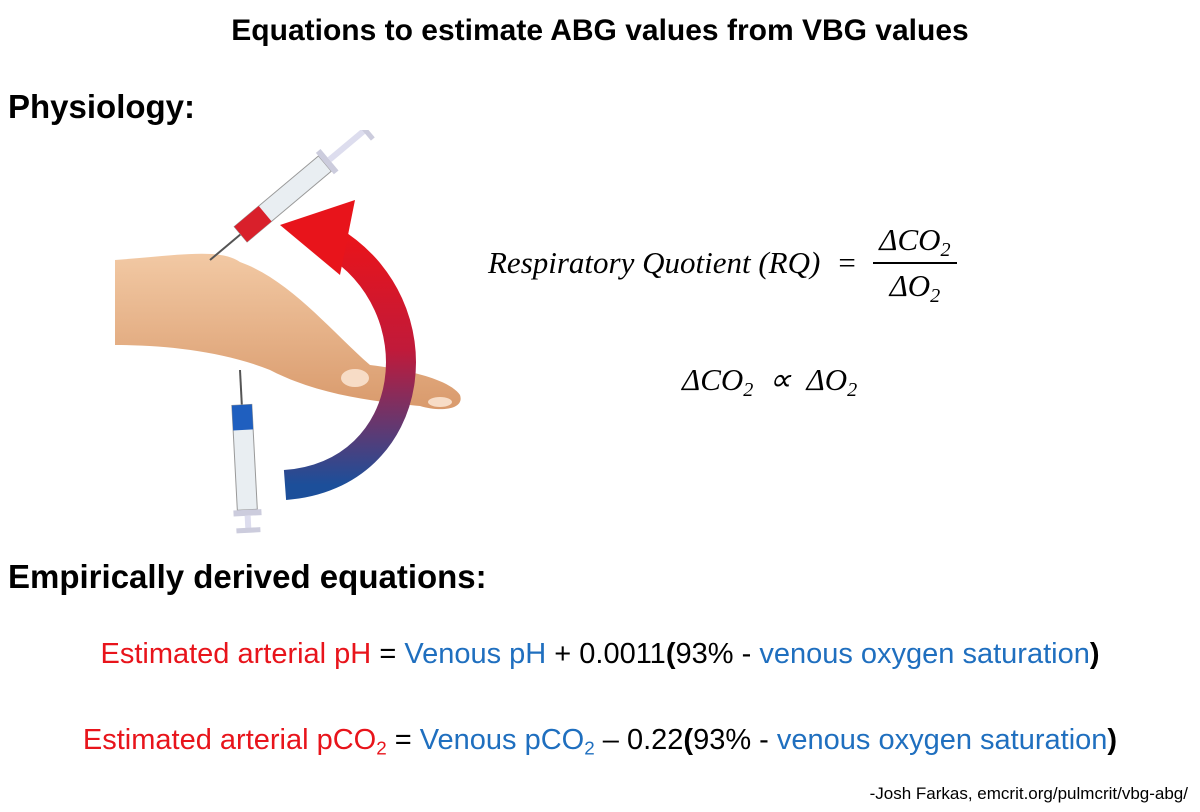 The image size is (1200, 812). Describe the element at coordinates (349, 363) in the screenshot. I see `arrow` at that location.